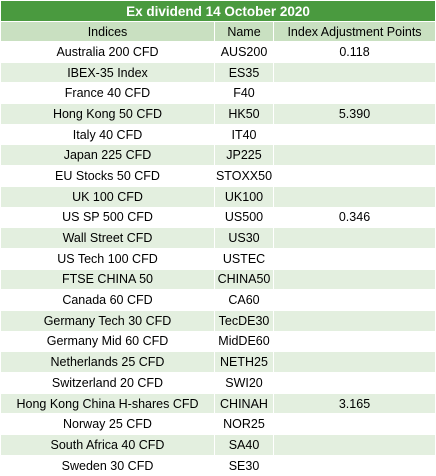  What do you see at coordinates (107, 465) in the screenshot?
I see `index-cell: Sweden 30 CFD` at bounding box center [107, 465].